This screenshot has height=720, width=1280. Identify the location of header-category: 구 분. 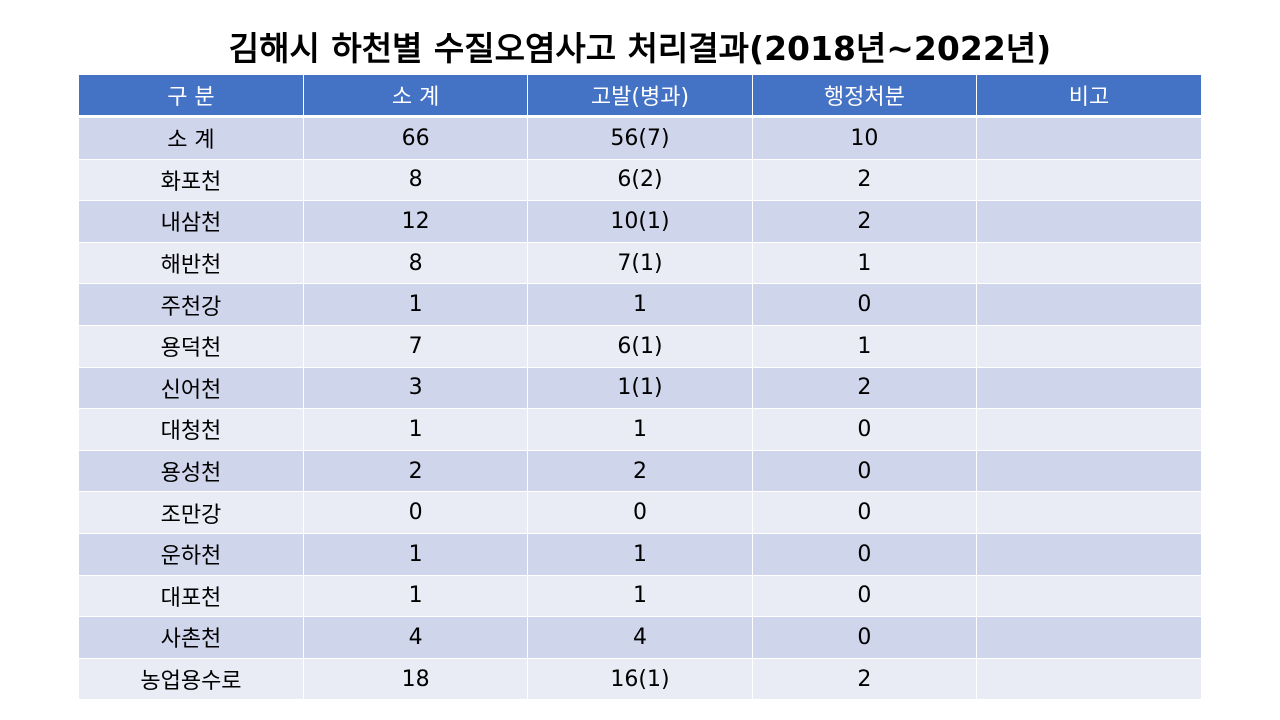
(191, 96).